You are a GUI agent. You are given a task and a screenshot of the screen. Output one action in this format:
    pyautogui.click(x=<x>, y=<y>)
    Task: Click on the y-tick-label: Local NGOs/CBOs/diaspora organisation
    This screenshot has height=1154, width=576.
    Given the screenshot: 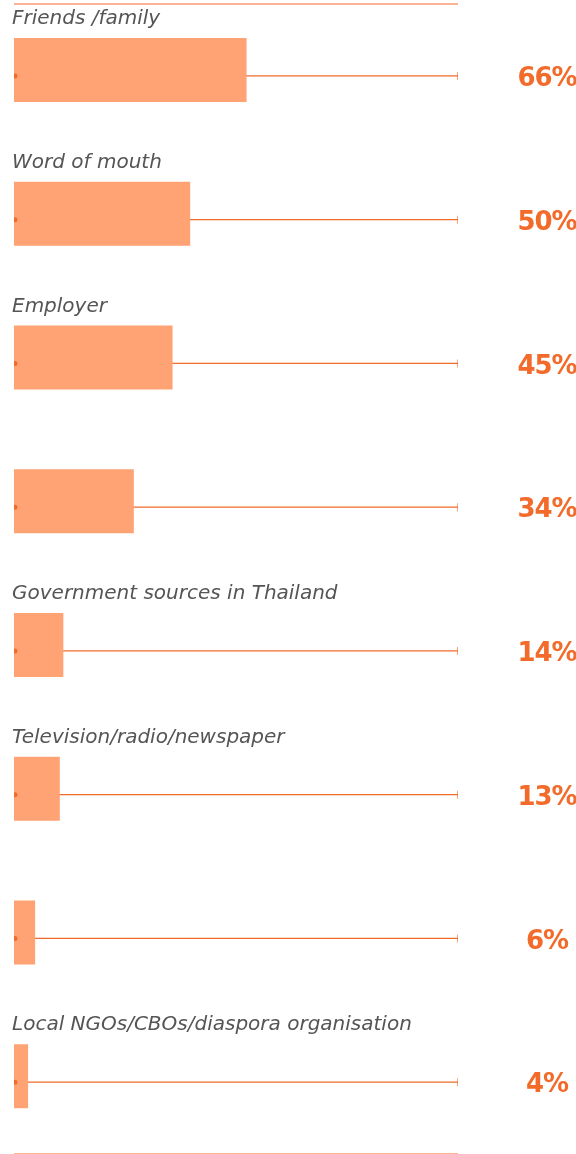 What is the action you would take?
    pyautogui.click(x=212, y=1023)
    